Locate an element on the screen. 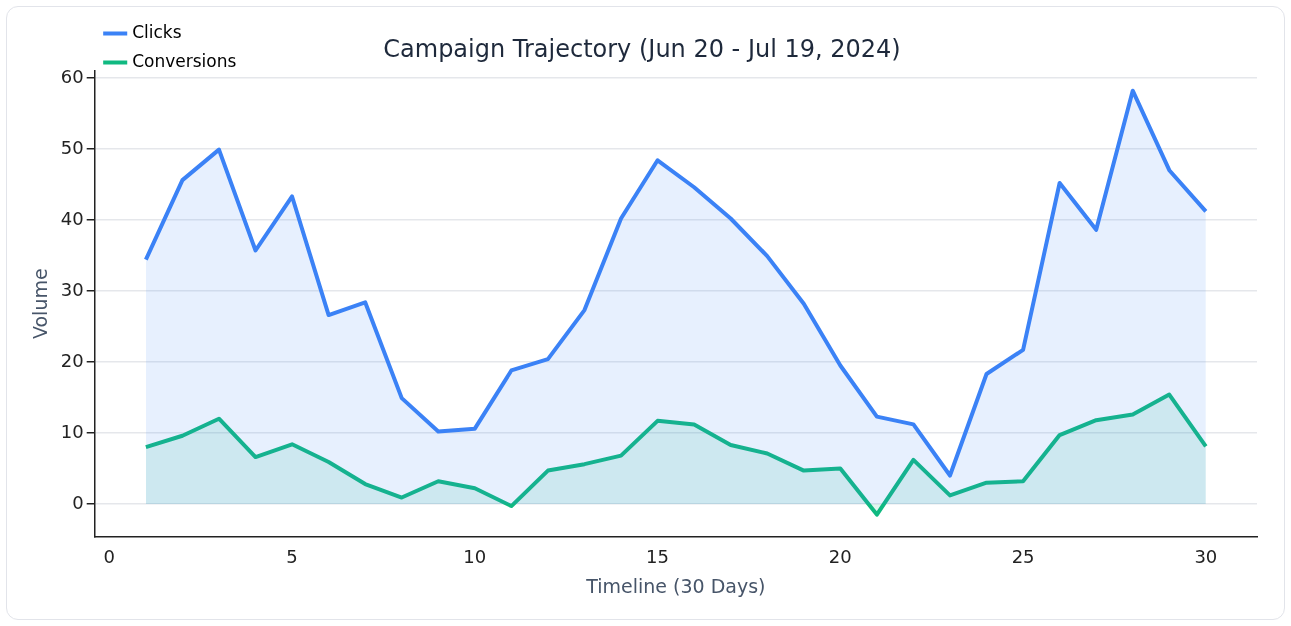 Image resolution: width=1291 pixels, height=626 pixels. y-tick-label: 30 is located at coordinates (72, 289).